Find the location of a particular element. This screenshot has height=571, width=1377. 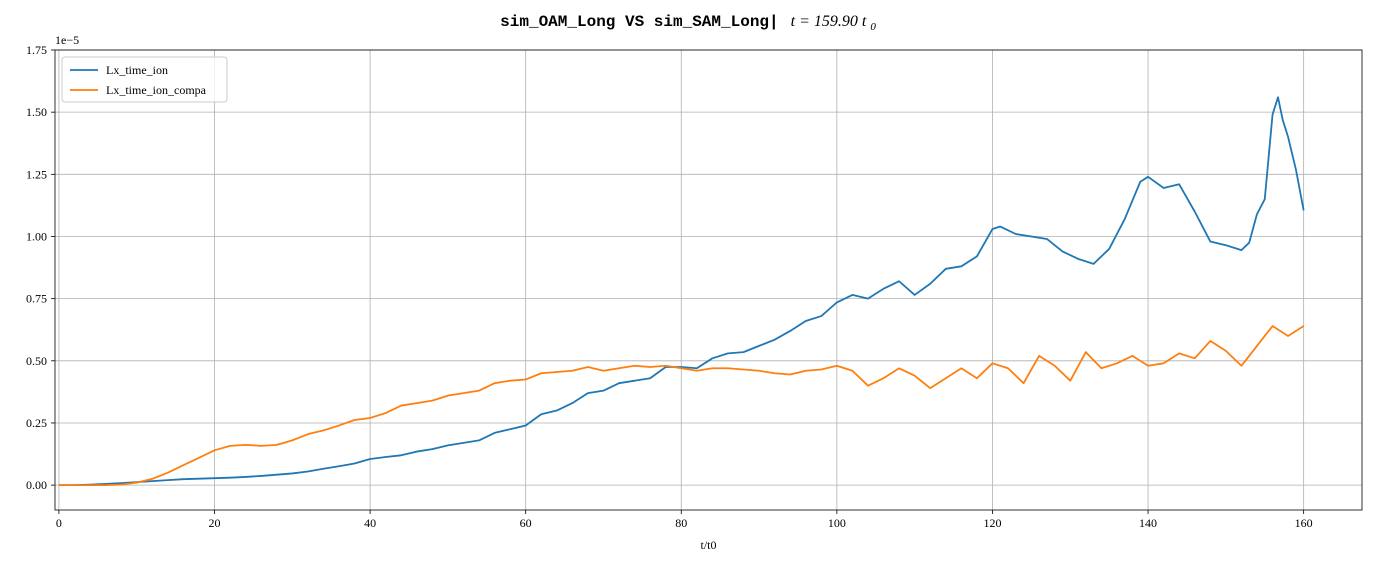

legend: Lx_time_ion Lx_time_ion_compa is located at coordinates (144, 79).